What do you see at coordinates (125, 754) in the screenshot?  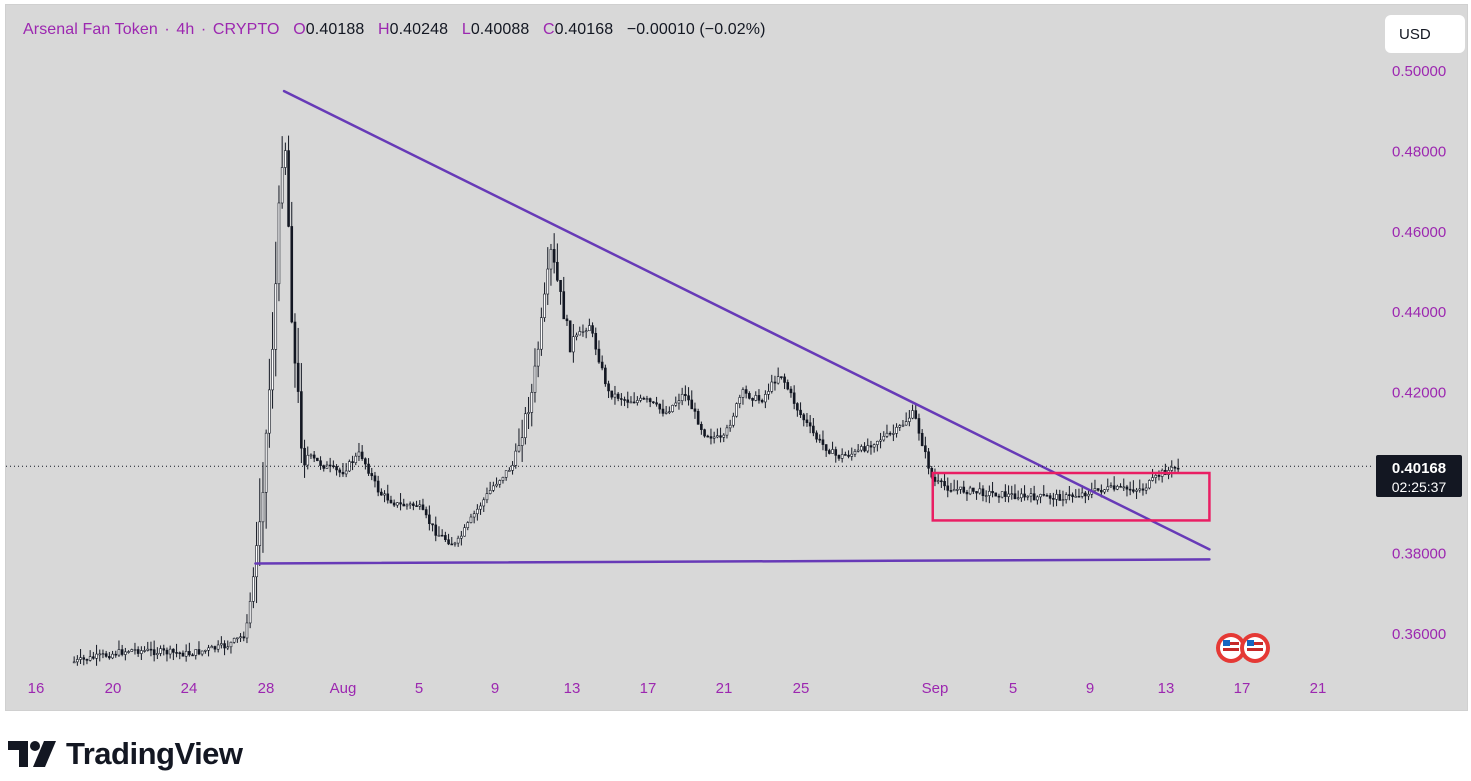 I see `tradingview-brand: TradingView` at bounding box center [125, 754].